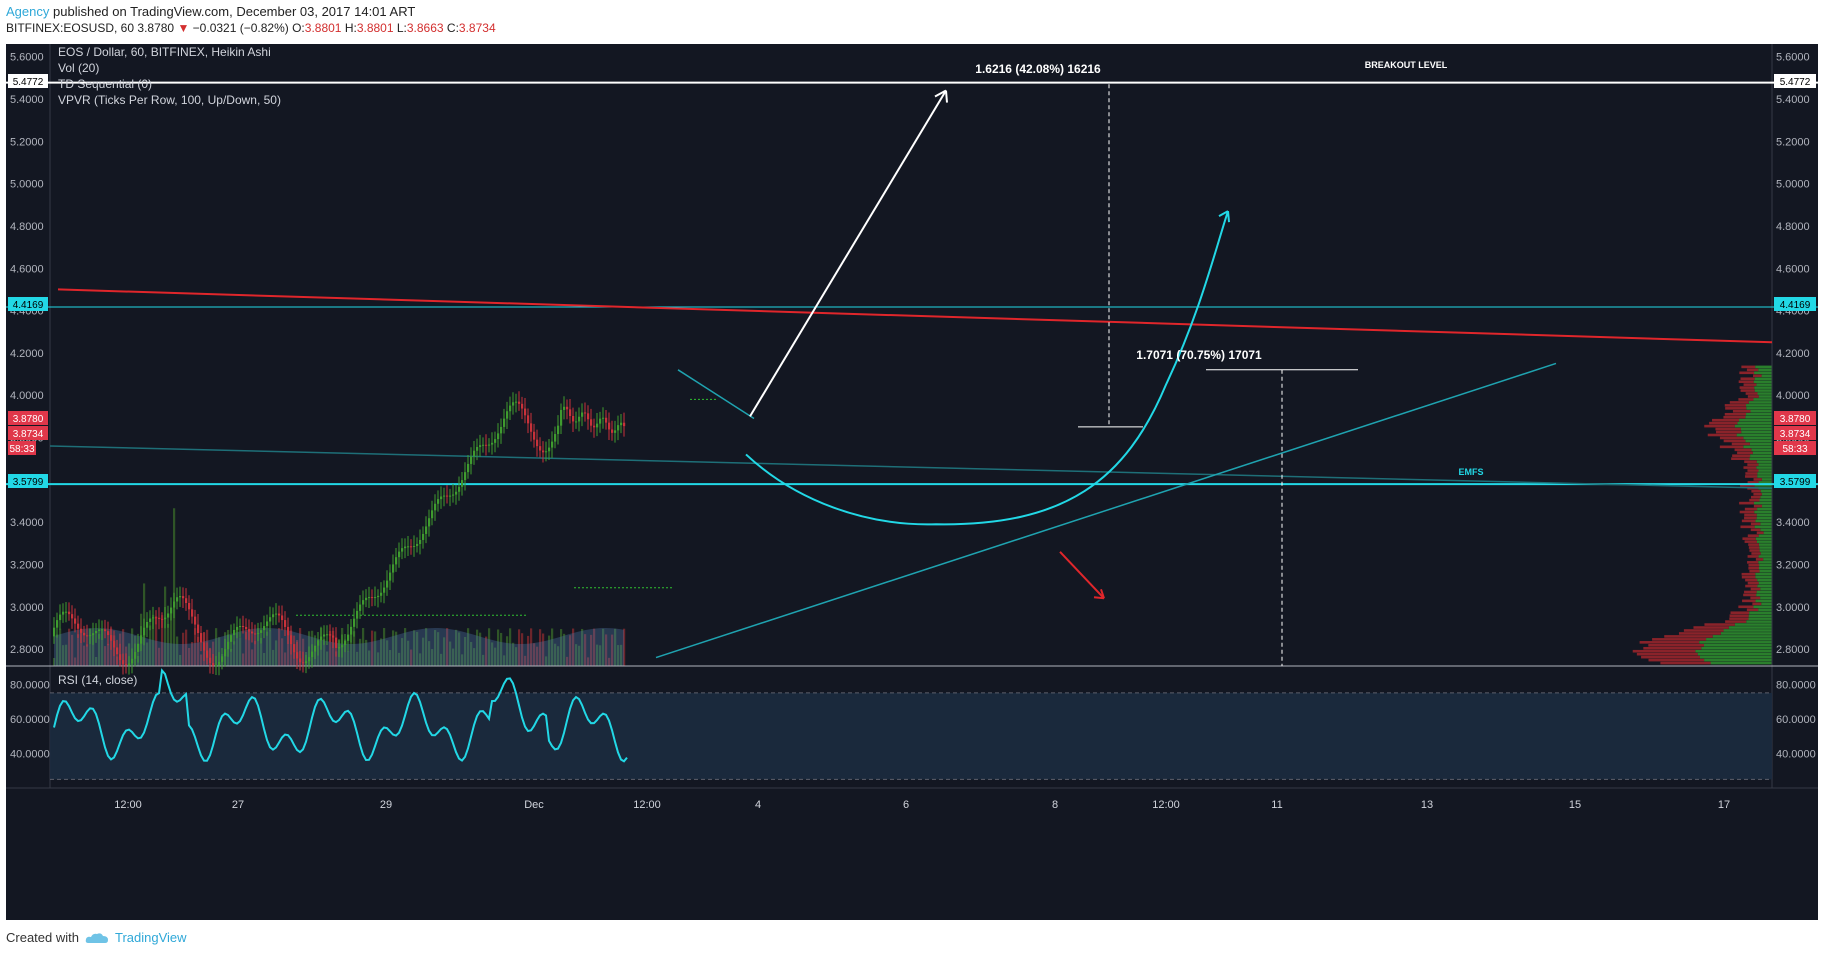 The width and height of the screenshot is (1824, 956). Describe the element at coordinates (28, 482) in the screenshot. I see `badge-support-left-text: 3.5799` at that location.